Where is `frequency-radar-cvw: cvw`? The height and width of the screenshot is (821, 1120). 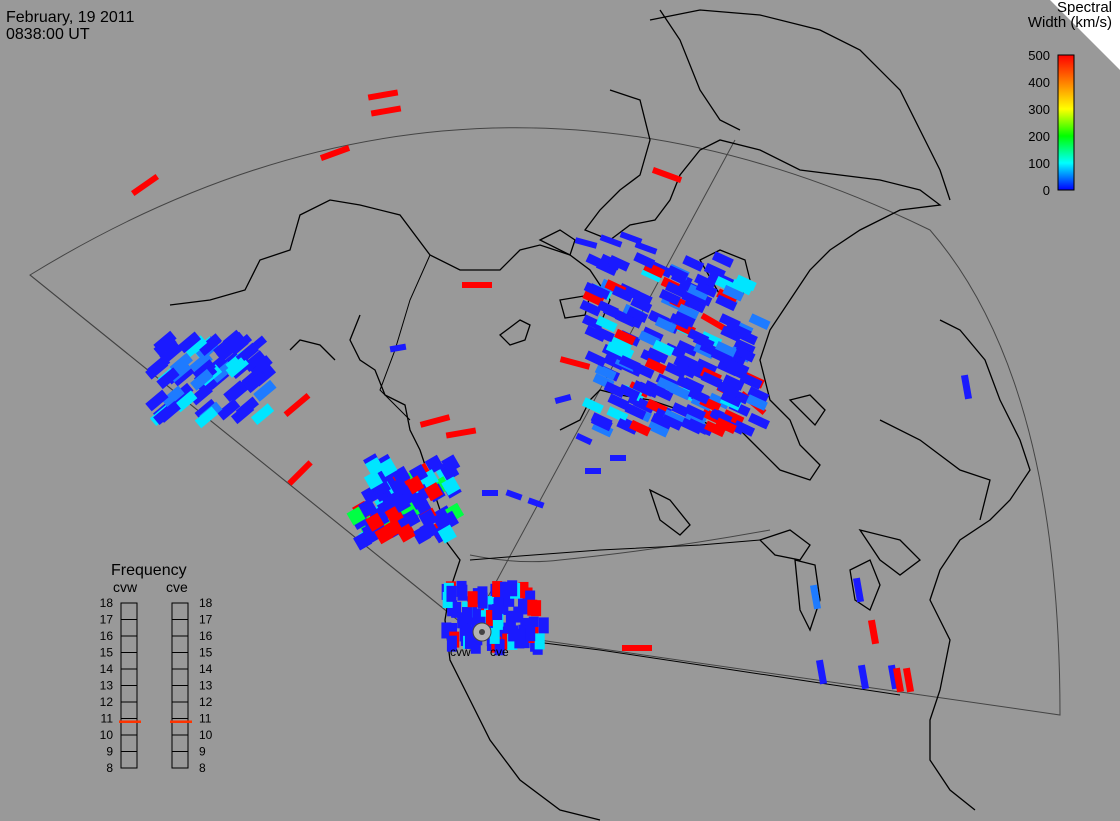 frequency-radar-cvw: cvw is located at coordinates (125, 587).